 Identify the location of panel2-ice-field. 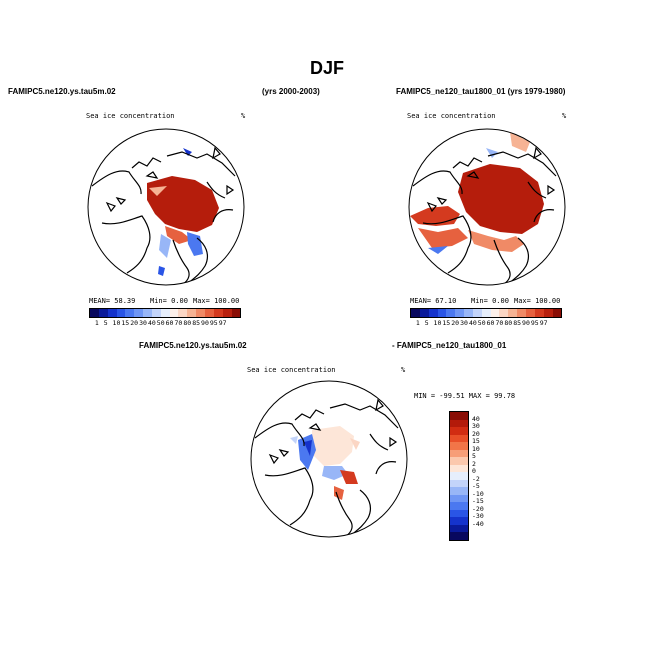
(501, 199).